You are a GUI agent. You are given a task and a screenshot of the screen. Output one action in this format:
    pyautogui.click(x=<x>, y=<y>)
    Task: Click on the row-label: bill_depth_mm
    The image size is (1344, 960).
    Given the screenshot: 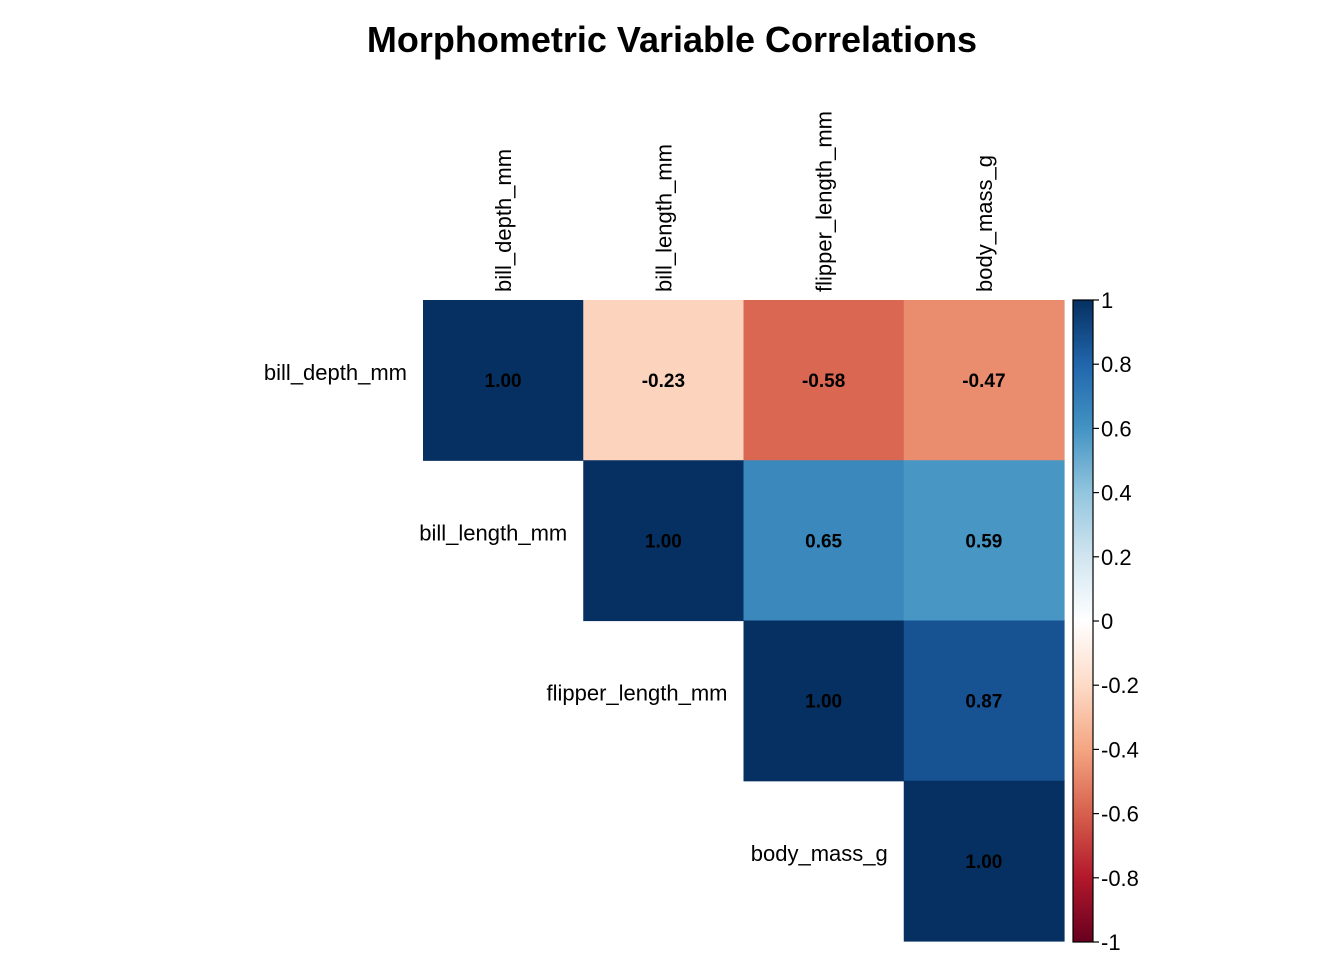 What is the action you would take?
    pyautogui.click(x=335, y=372)
    